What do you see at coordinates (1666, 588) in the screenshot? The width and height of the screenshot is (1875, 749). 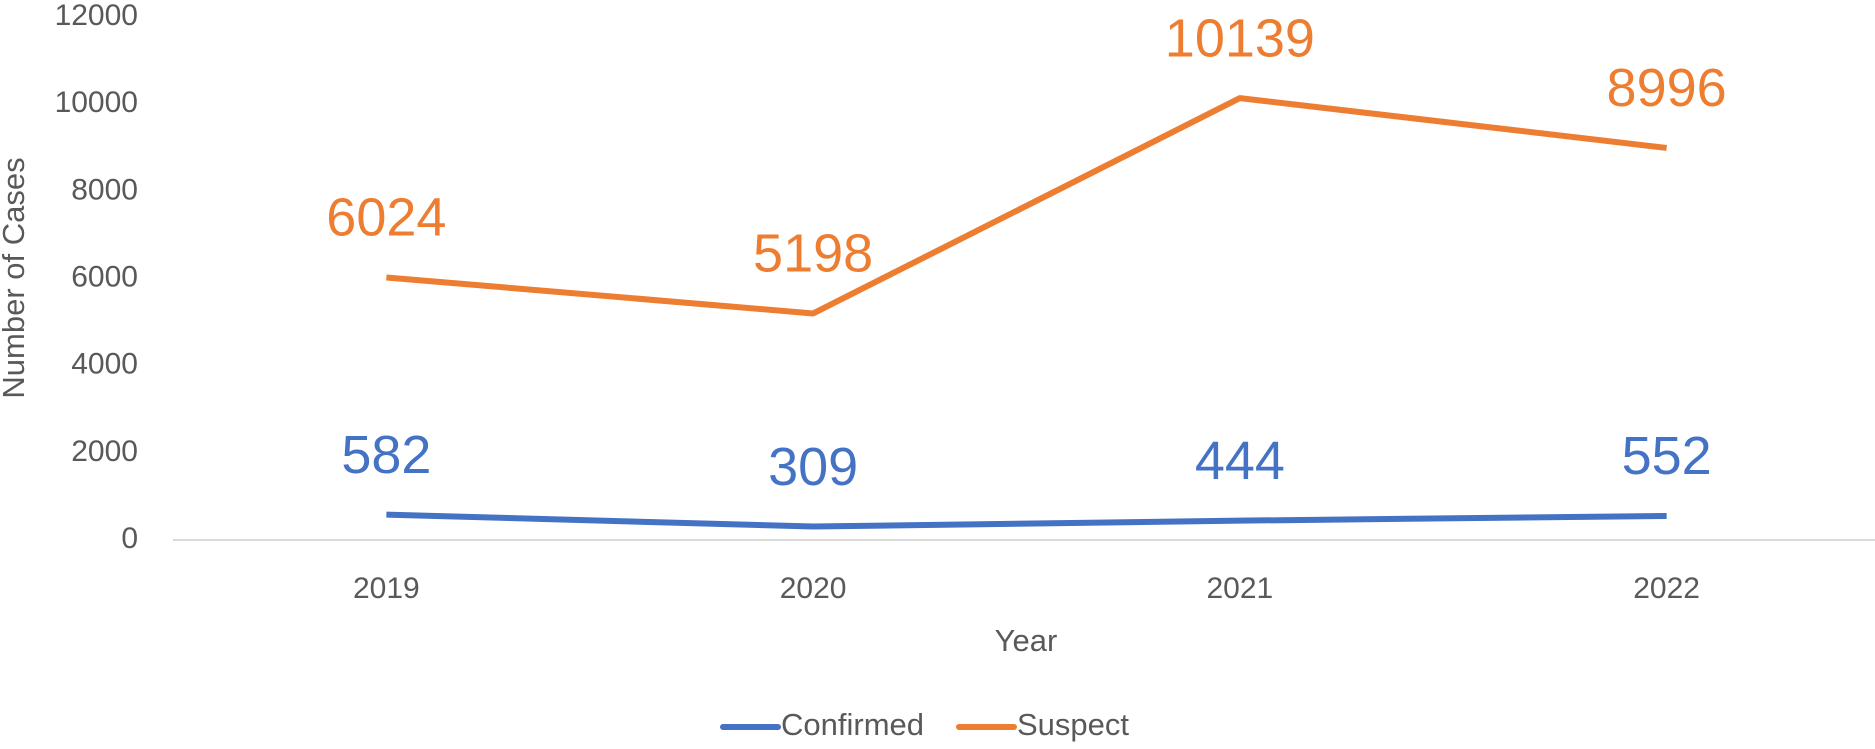 I see `x-tick-label: 2022` at bounding box center [1666, 588].